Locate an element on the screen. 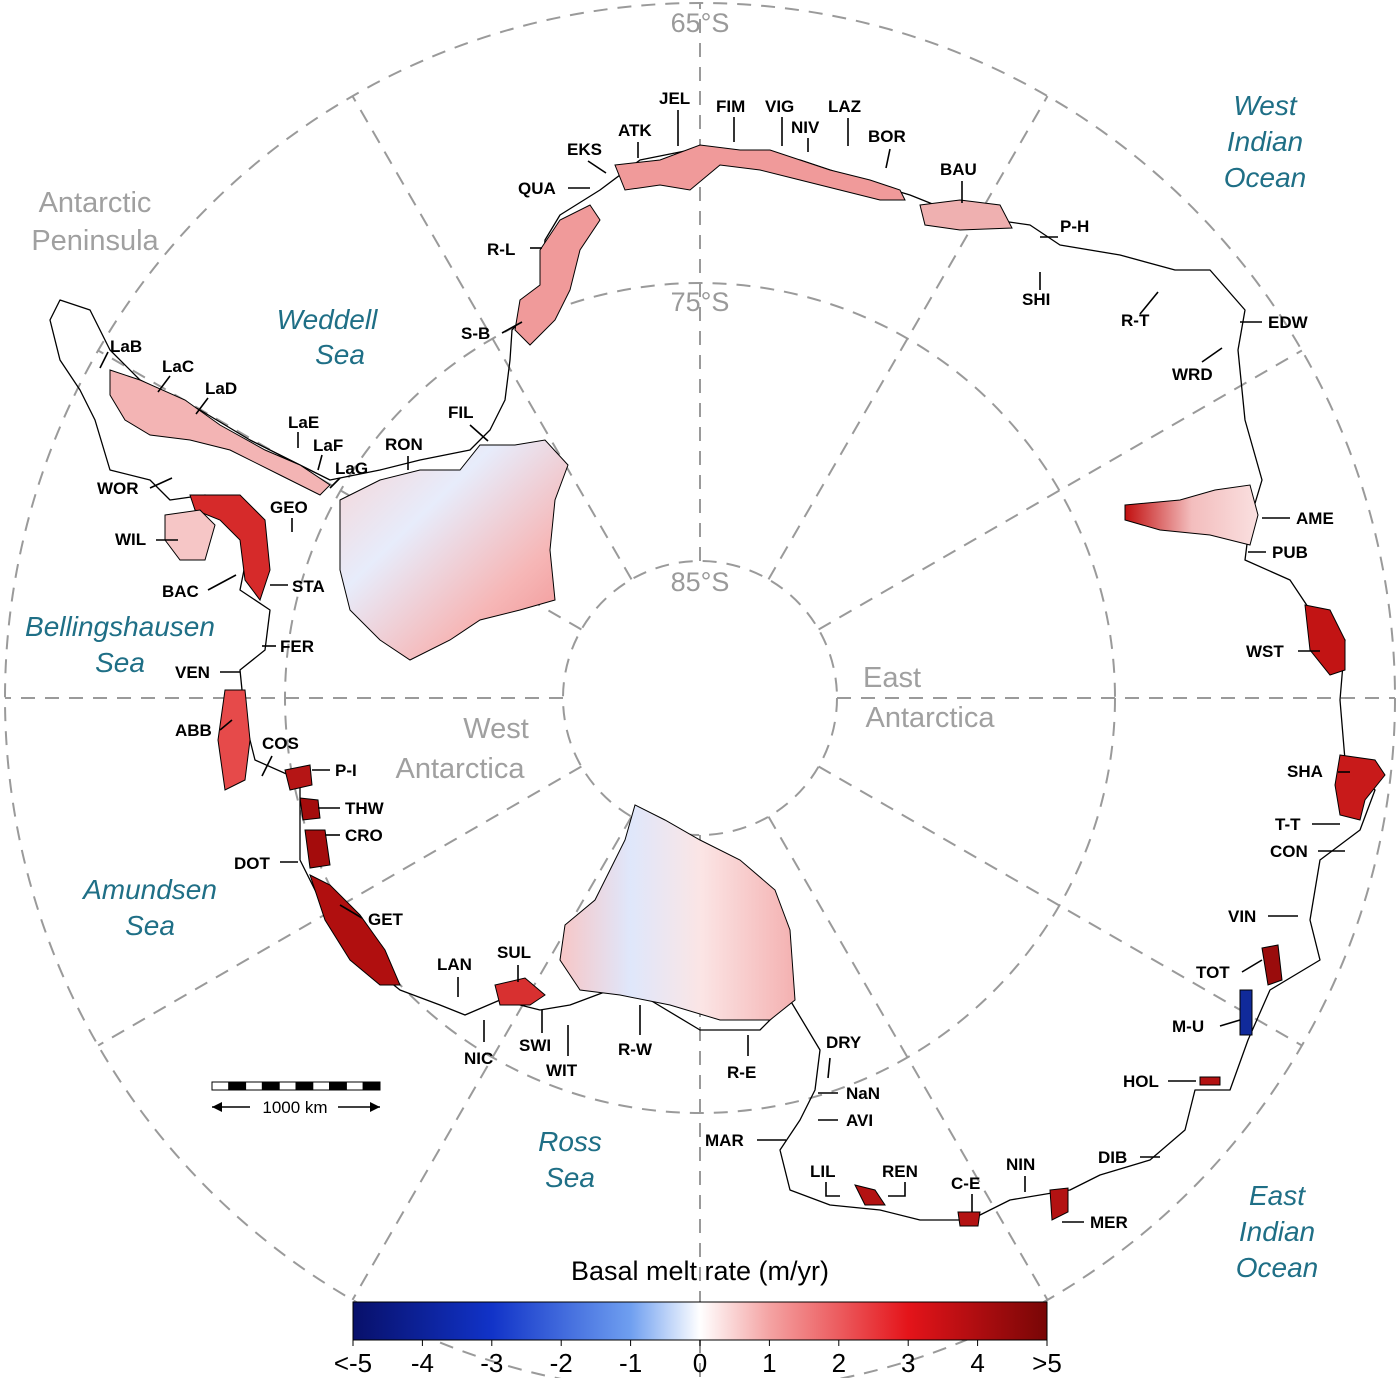 Image resolution: width=1400 pixels, height=1378 pixels. colorbar-ticks: <-5 -4 -3 -2 -1 0 1 2 3 4 >5 is located at coordinates (698, 1359).